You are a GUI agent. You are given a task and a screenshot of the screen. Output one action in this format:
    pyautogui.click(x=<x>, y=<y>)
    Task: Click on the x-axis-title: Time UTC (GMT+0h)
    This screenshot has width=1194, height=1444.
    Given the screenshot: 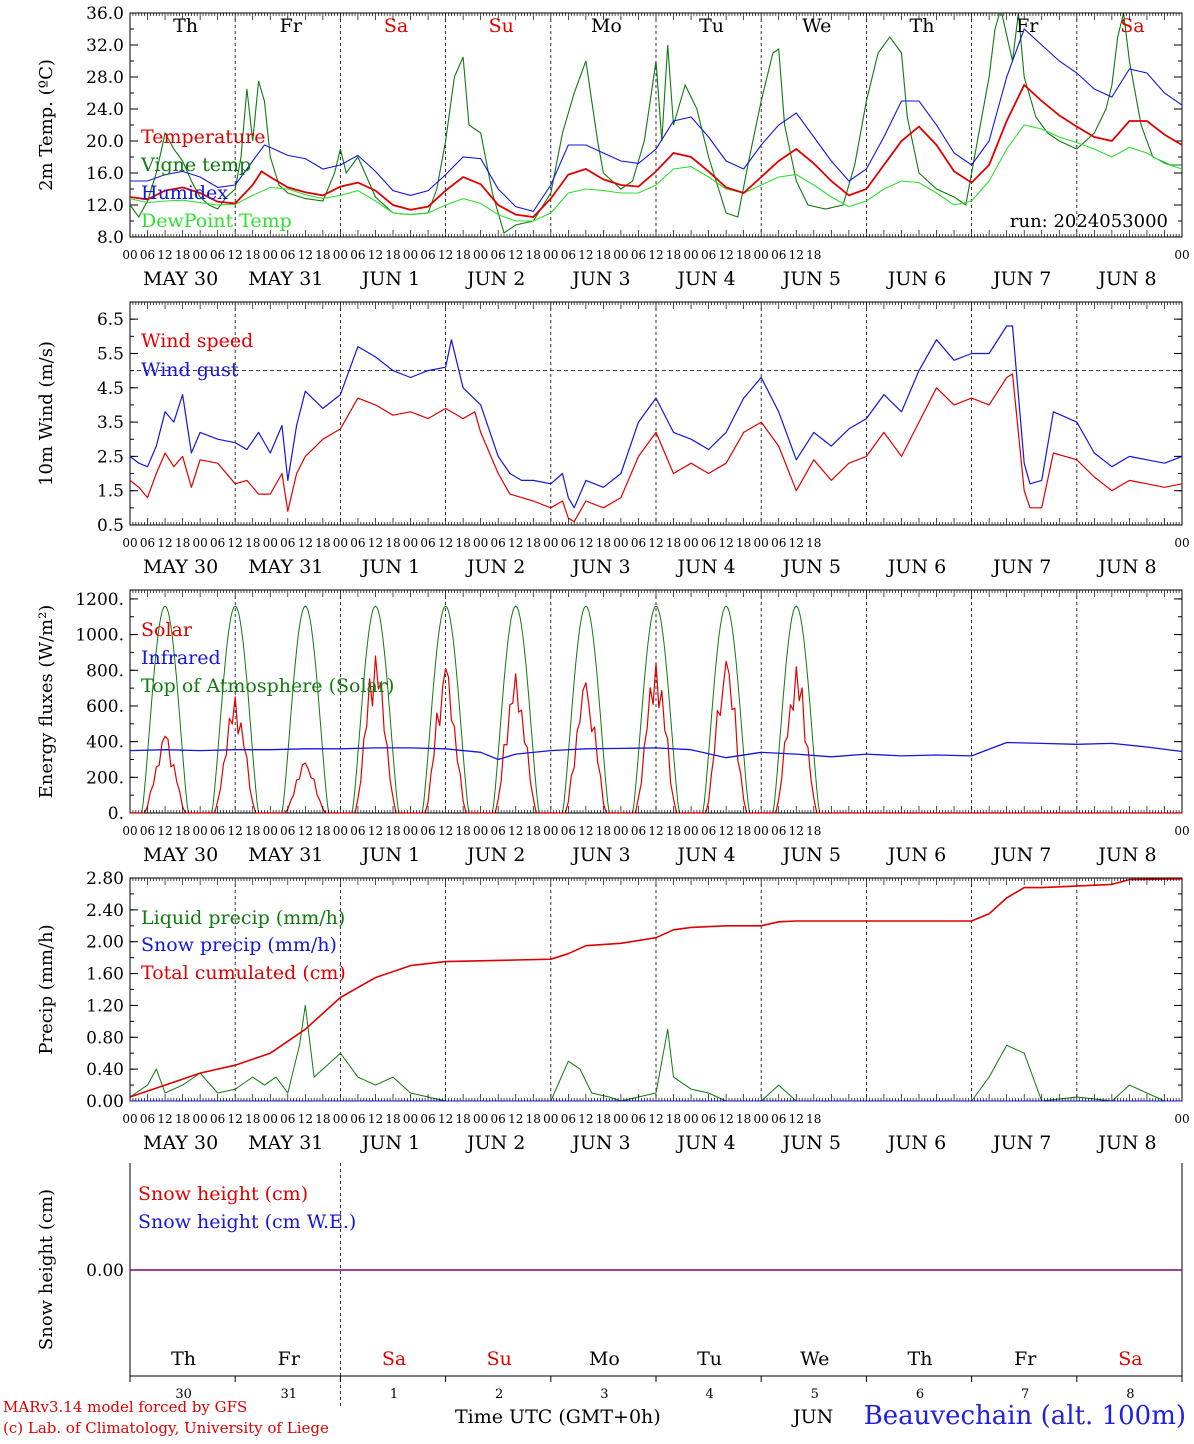 What is the action you would take?
    pyautogui.click(x=558, y=1417)
    